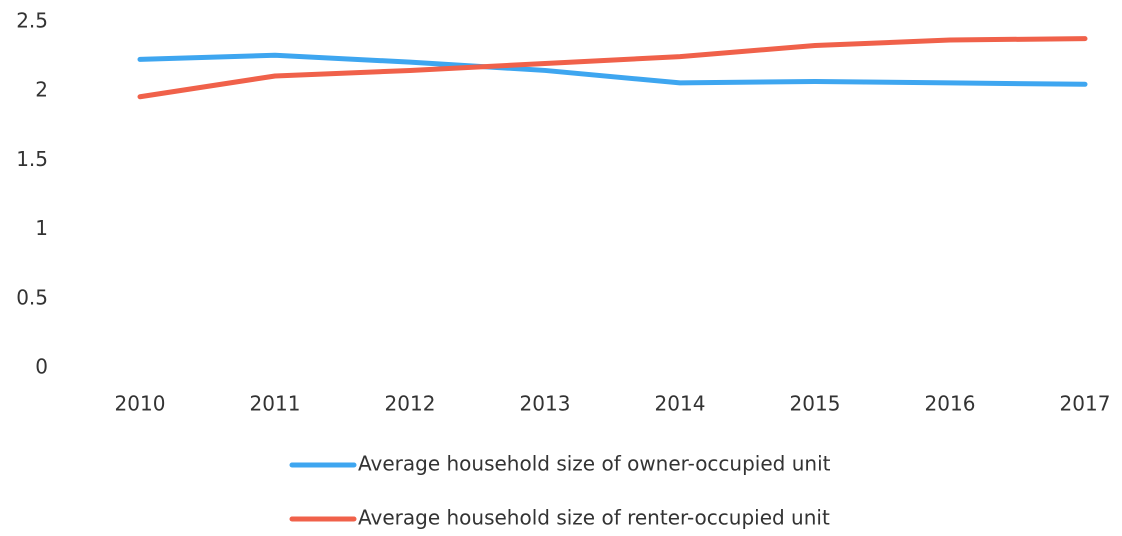 The height and width of the screenshot is (536, 1122). Describe the element at coordinates (410, 404) in the screenshot. I see `x-tick-label: 2012` at that location.